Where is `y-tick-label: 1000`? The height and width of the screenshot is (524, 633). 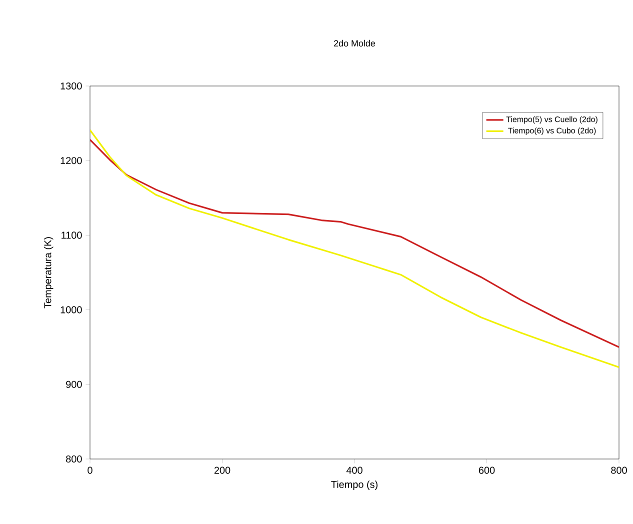 y-tick-label: 1000 is located at coordinates (71, 310).